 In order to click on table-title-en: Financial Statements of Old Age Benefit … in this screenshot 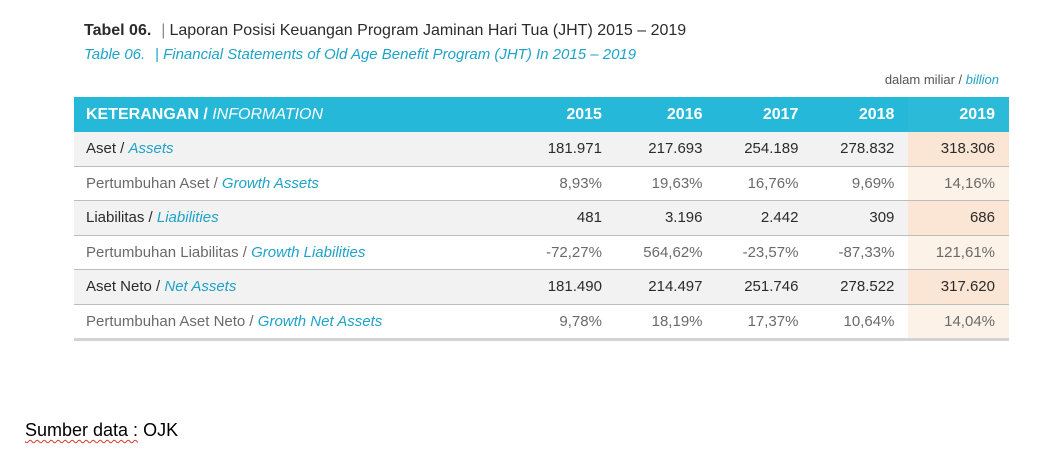, I will do `click(400, 54)`.